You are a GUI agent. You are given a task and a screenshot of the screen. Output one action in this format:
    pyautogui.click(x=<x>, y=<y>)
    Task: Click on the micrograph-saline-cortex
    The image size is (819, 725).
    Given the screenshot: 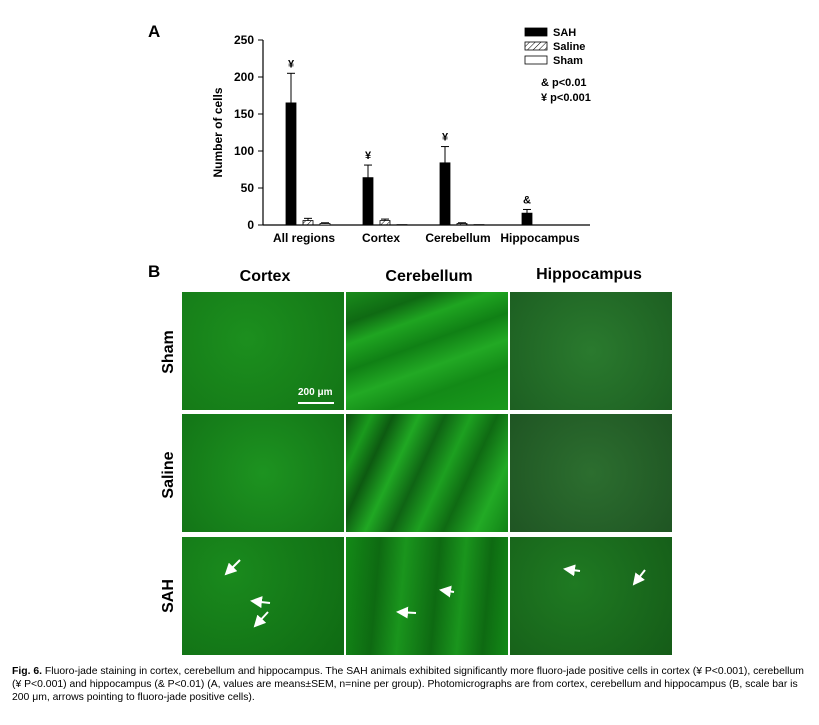 What is the action you would take?
    pyautogui.click(x=263, y=473)
    